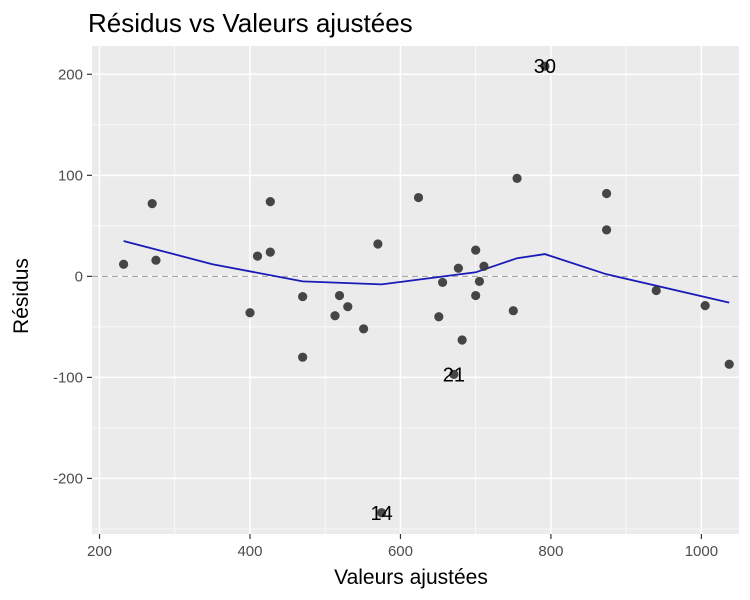 The width and height of the screenshot is (750, 600). What do you see at coordinates (70, 175) in the screenshot?
I see `y-tick-label: 100` at bounding box center [70, 175].